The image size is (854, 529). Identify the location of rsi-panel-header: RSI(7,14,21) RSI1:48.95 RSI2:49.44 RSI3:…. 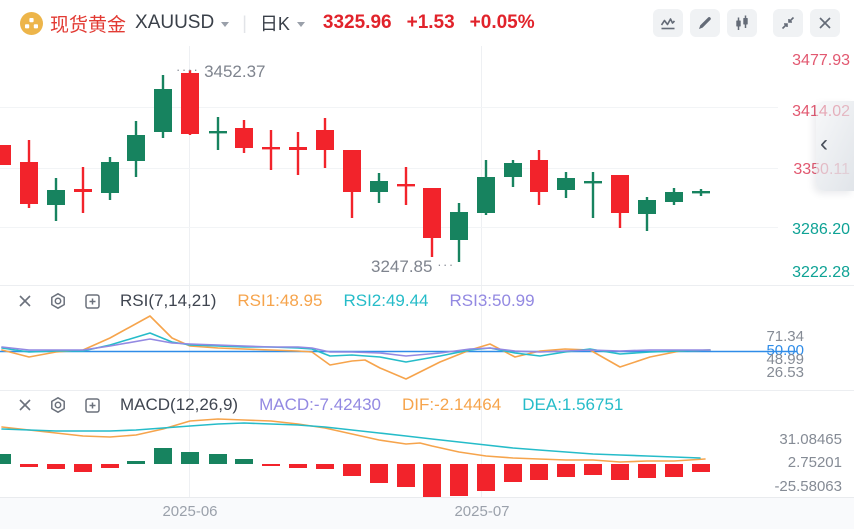
(276, 301).